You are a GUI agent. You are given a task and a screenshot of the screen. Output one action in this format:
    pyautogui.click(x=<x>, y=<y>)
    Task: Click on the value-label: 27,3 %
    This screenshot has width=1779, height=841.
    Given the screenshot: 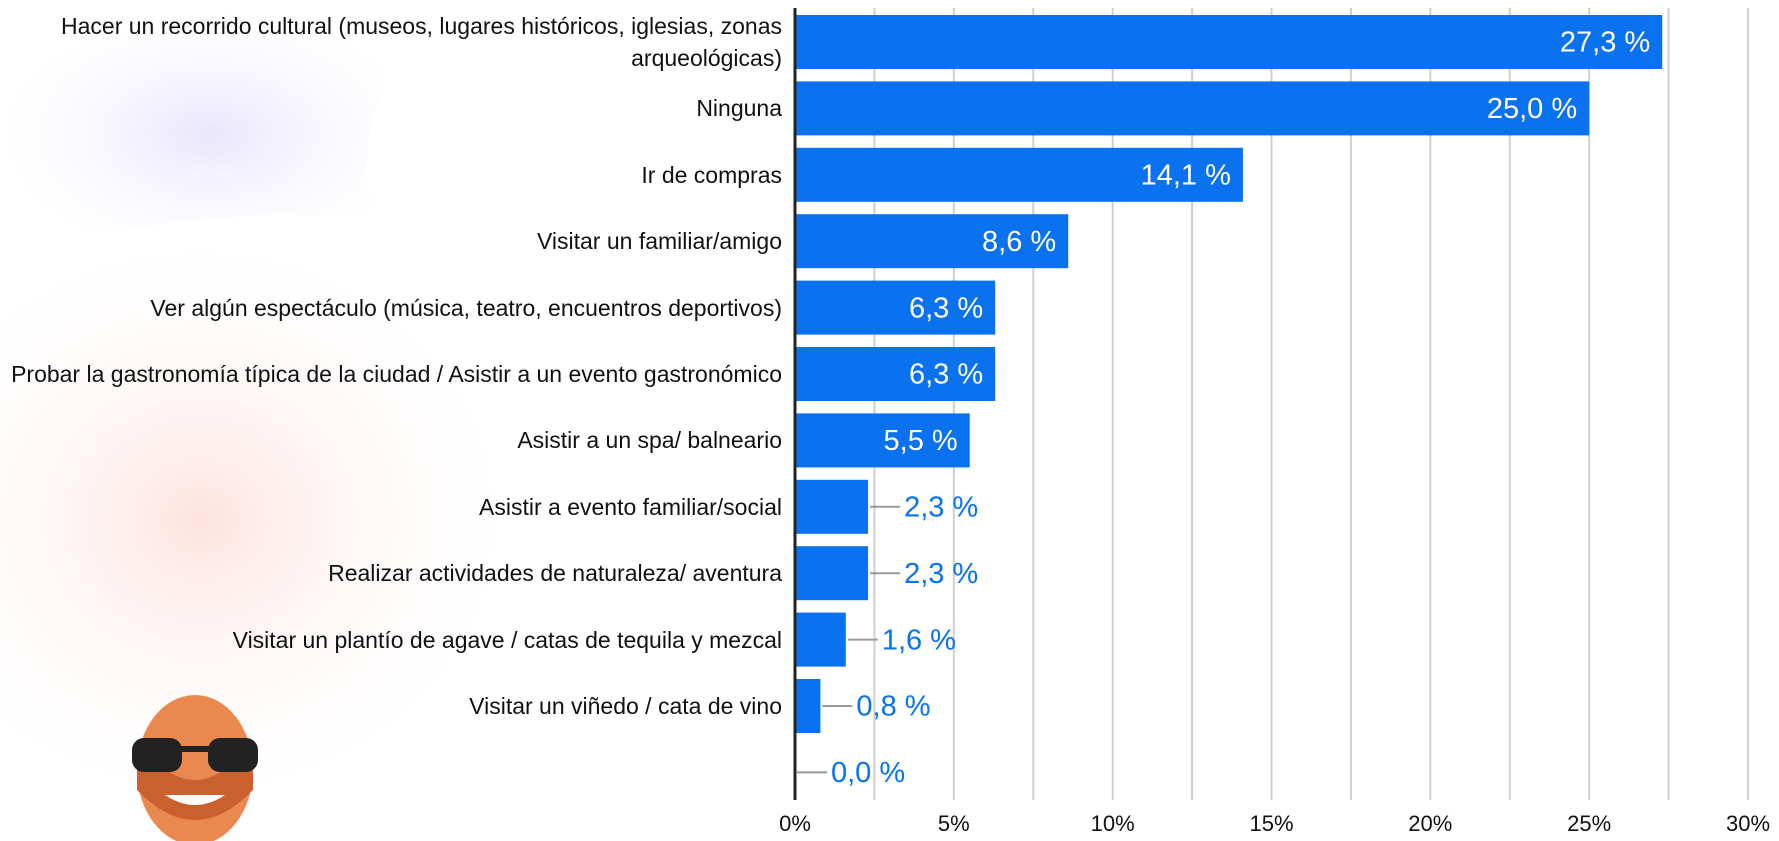 What is the action you would take?
    pyautogui.click(x=1605, y=43)
    